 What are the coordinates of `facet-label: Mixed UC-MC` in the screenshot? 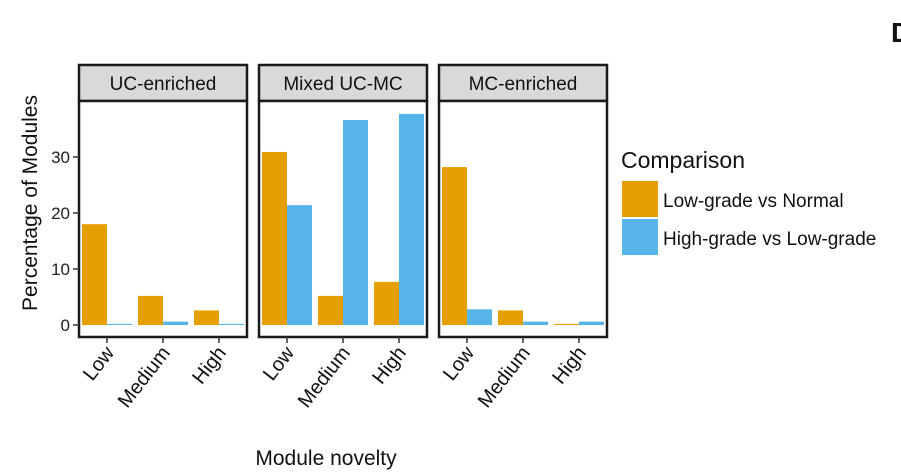 It's located at (342, 84).